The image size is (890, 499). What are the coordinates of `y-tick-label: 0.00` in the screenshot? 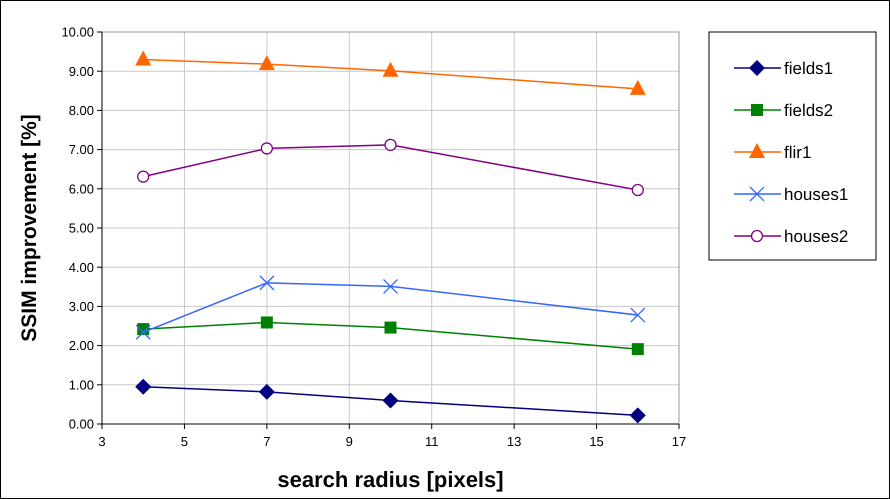 It's located at (81, 424).